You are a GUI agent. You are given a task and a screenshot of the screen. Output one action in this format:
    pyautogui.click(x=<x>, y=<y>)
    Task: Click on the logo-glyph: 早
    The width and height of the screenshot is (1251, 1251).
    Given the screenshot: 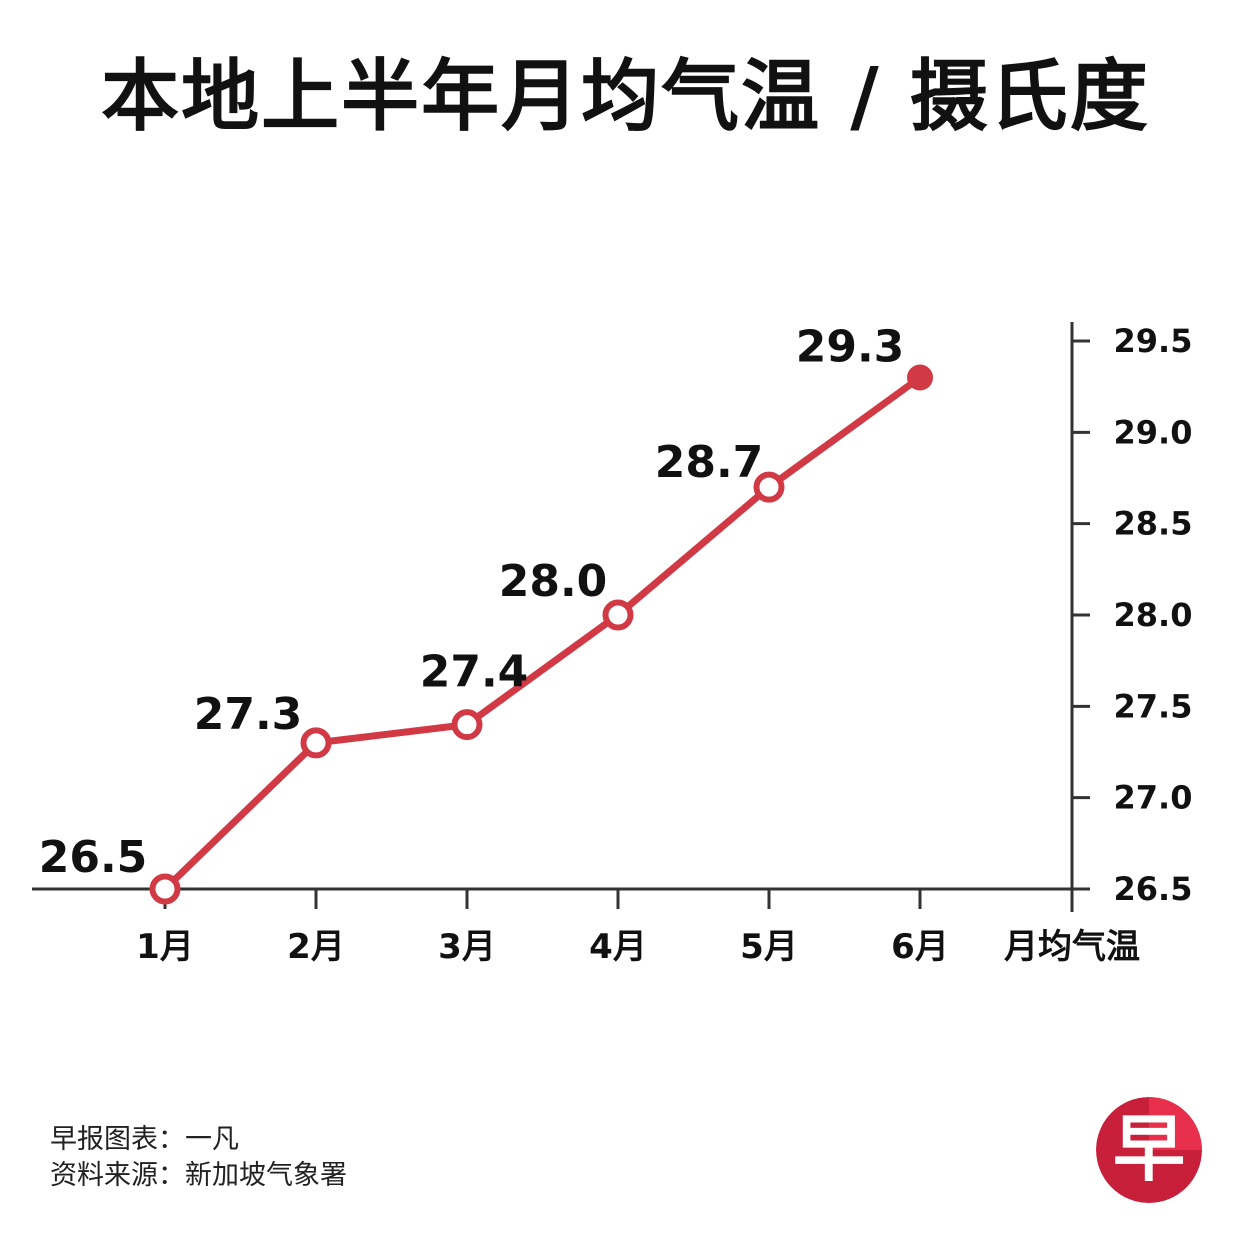 What is the action you would take?
    pyautogui.click(x=1148, y=1149)
    